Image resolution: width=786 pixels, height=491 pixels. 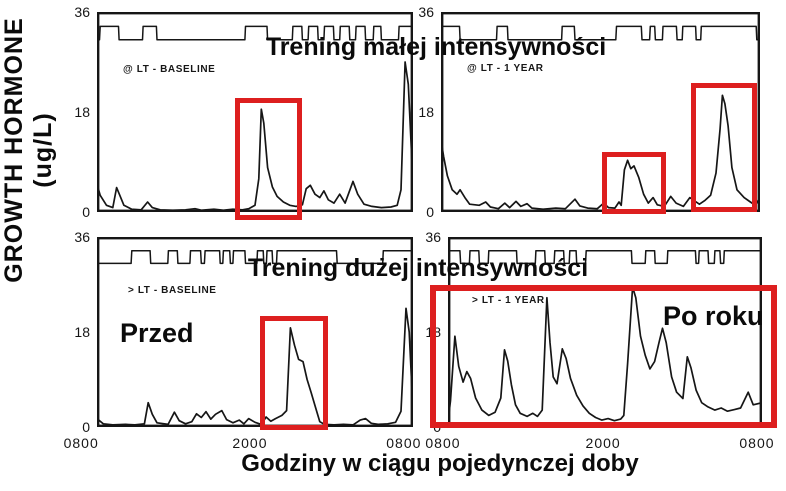 What do you see at coordinates (268, 159) in the screenshot?
I see `peak-box-lt-baseline` at bounding box center [268, 159].